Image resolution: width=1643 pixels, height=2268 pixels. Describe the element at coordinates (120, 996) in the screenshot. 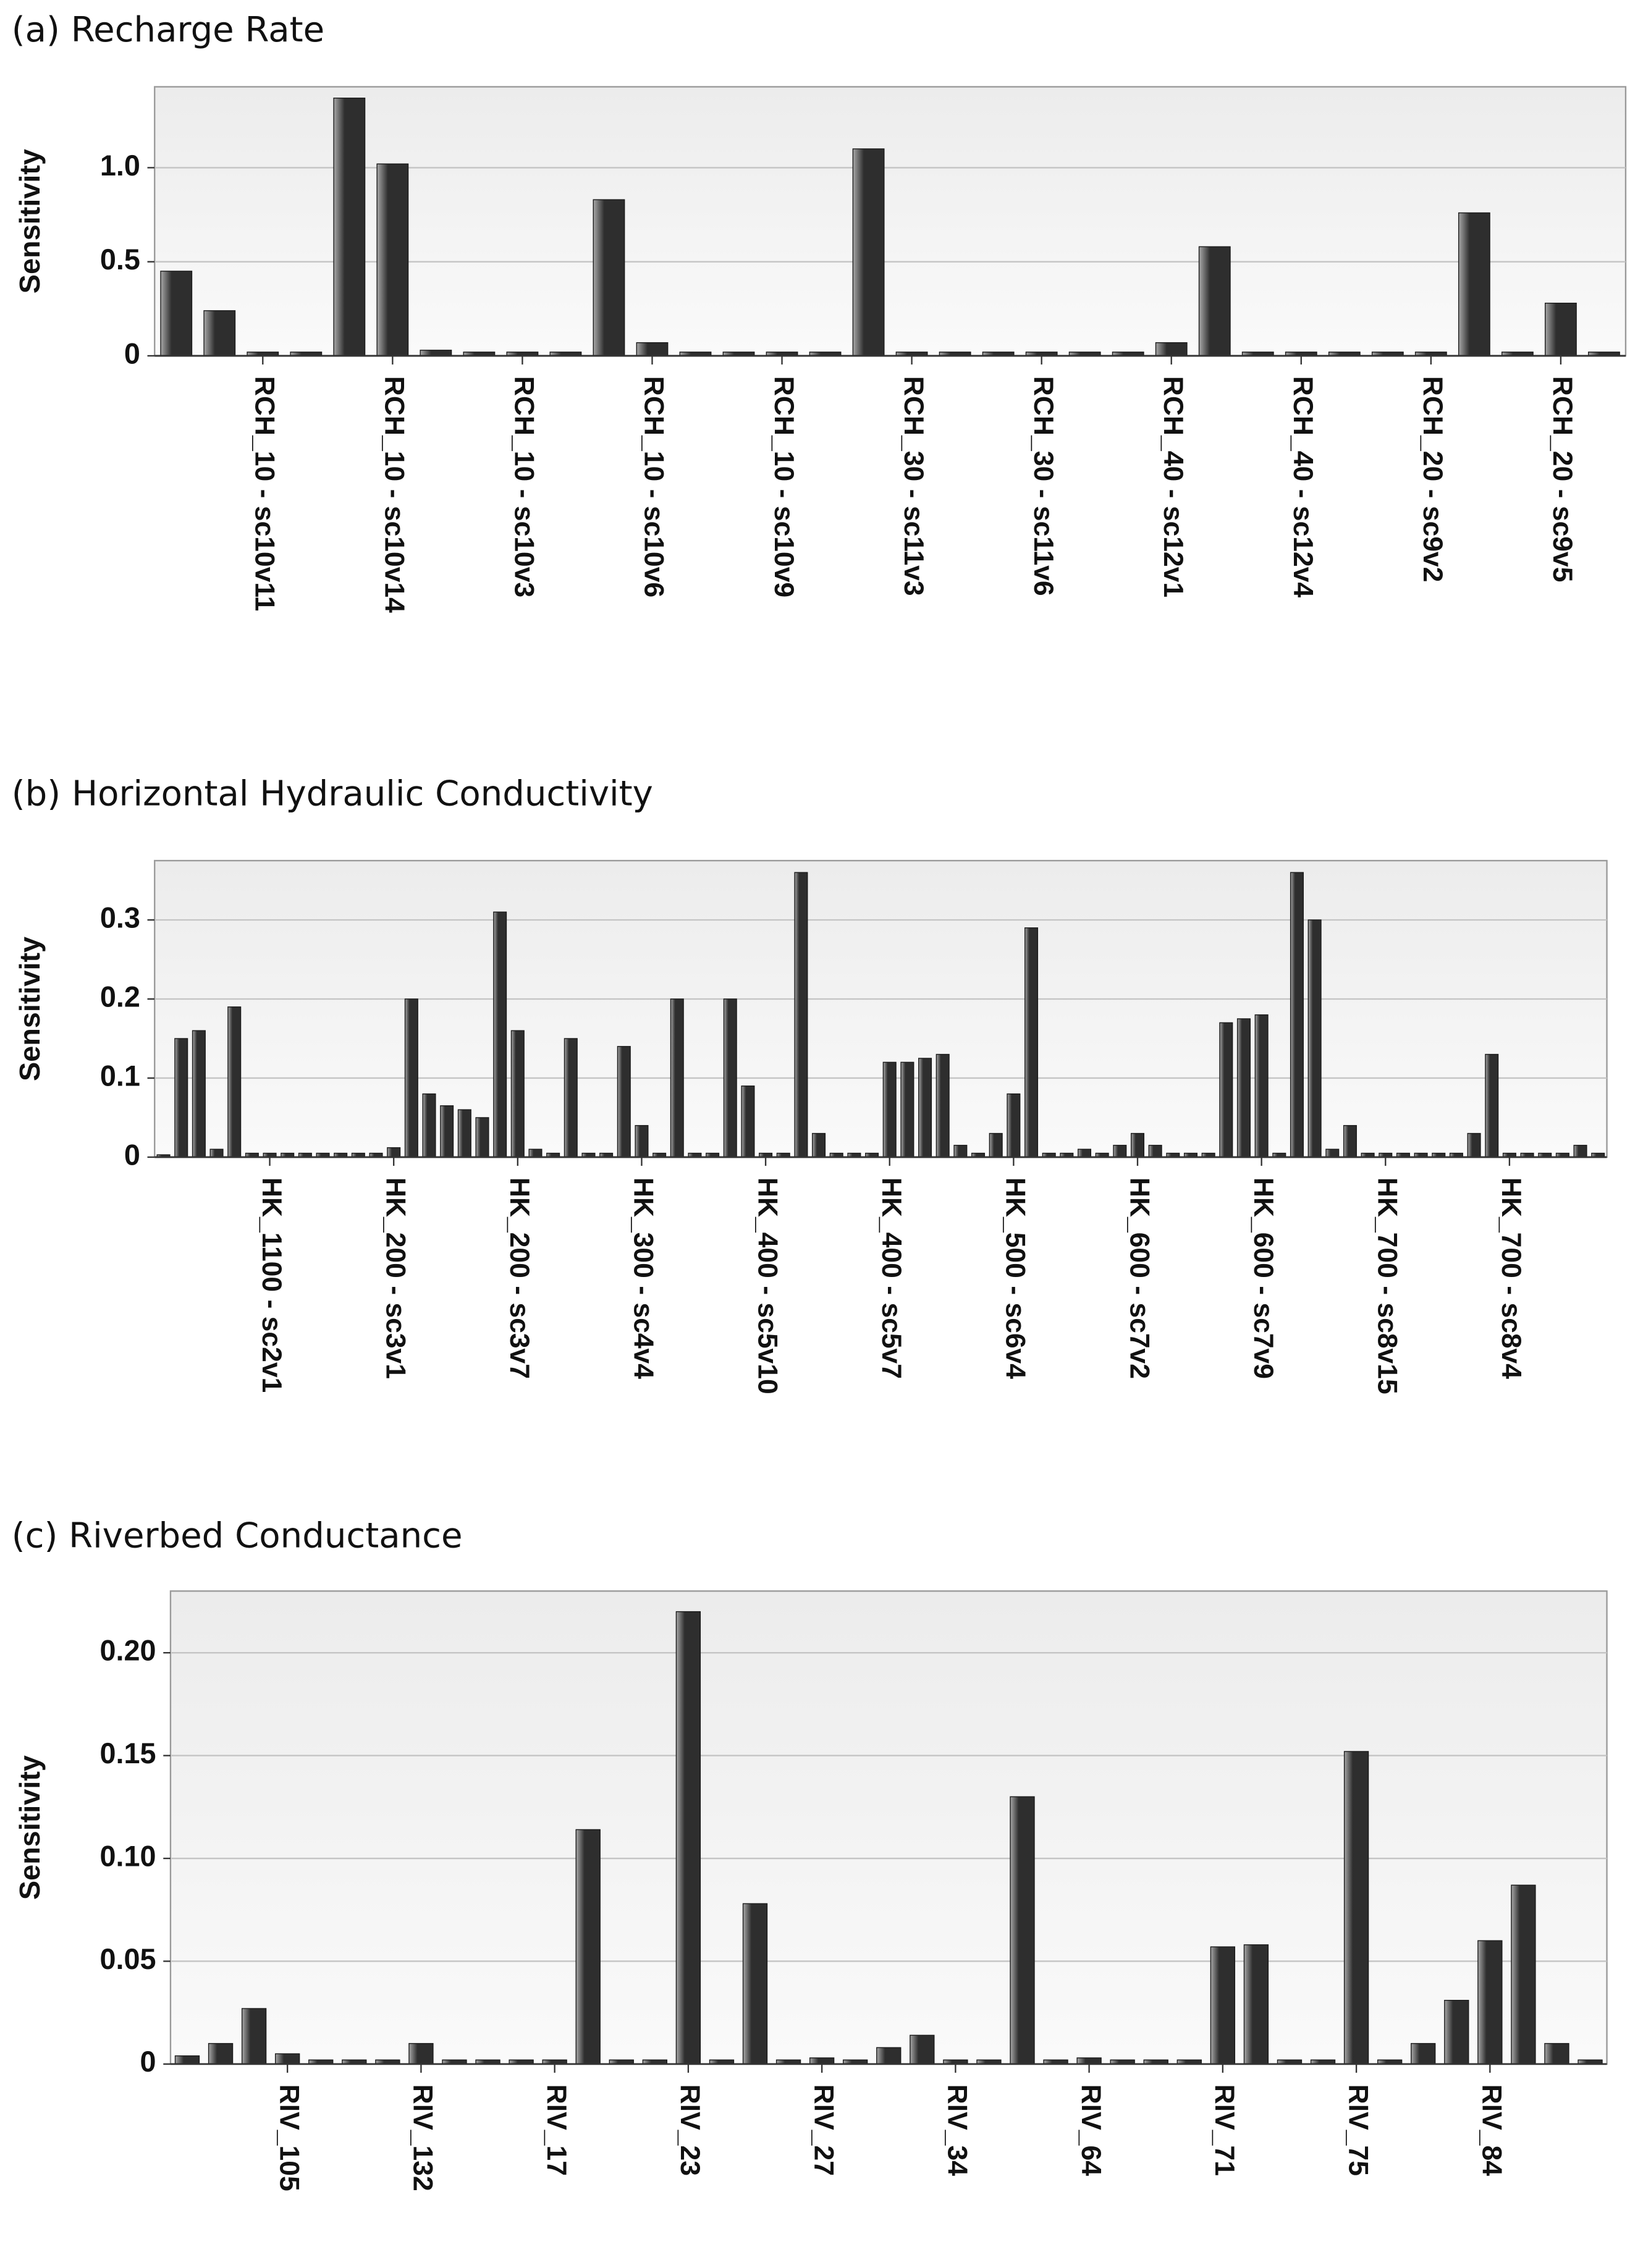

I see `y-tick-label: 0.2` at that location.